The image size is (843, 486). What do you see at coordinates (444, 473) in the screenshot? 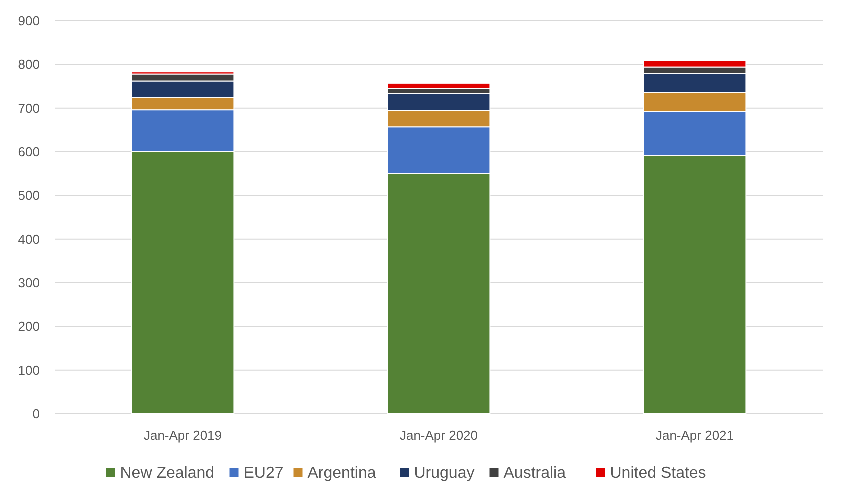
I see `legend-label: Uruguay` at bounding box center [444, 473].